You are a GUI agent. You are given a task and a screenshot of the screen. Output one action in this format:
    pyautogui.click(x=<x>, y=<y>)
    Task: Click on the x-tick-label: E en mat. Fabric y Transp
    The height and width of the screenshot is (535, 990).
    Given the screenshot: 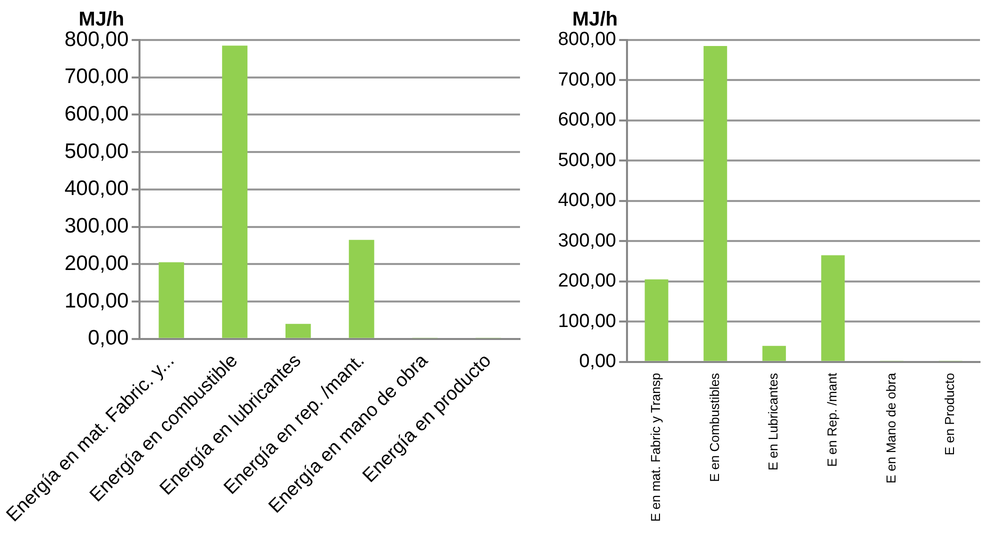 What is the action you would take?
    pyautogui.click(x=656, y=447)
    